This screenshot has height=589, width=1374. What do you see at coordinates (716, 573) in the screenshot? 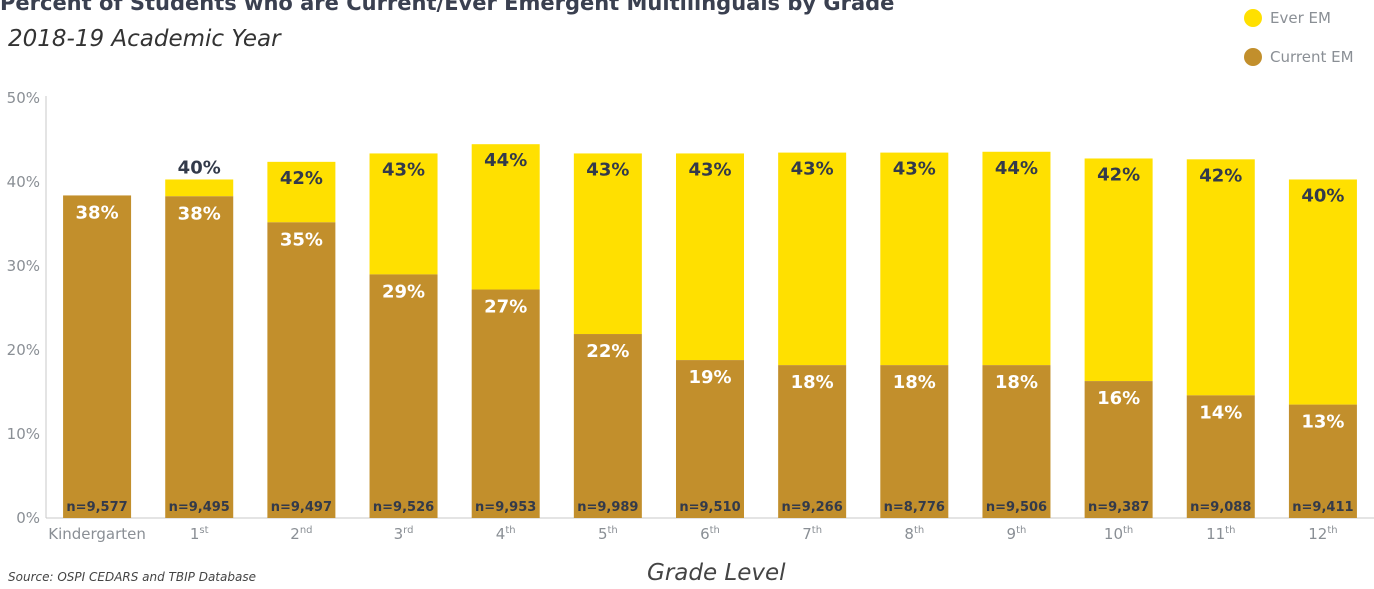
I see `x-axis-title: Grade Level` at bounding box center [716, 573].